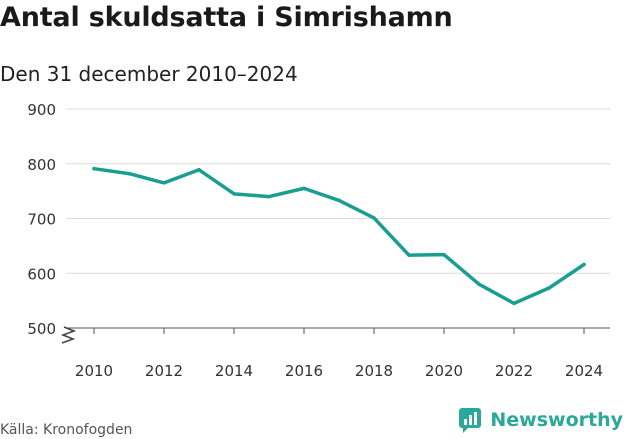 This screenshot has height=439, width=631. I want to click on x-axis-ticks: 2010 2012 2014 2016 2018 2020 2022 2024, so click(339, 354).